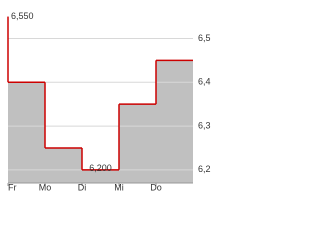 The image size is (320, 240). I want to click on annotation: 6,550, so click(22, 16).